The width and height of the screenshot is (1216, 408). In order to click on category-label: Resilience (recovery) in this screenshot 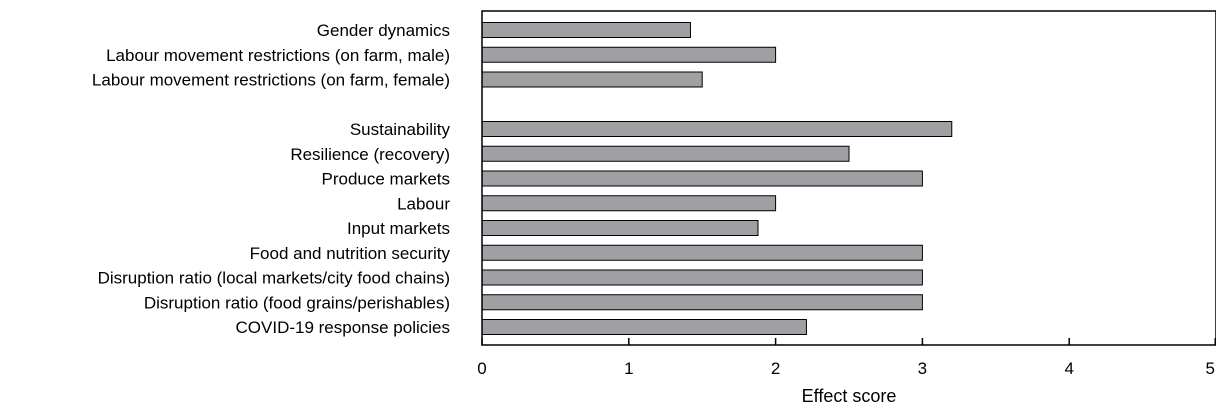, I will do `click(370, 154)`.